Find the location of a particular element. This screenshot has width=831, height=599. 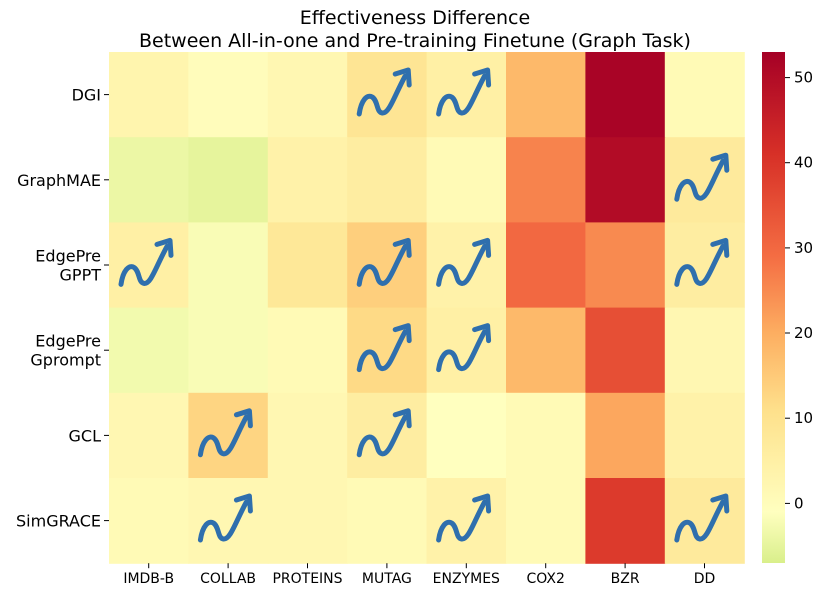

row-label: DGI is located at coordinates (86, 95).